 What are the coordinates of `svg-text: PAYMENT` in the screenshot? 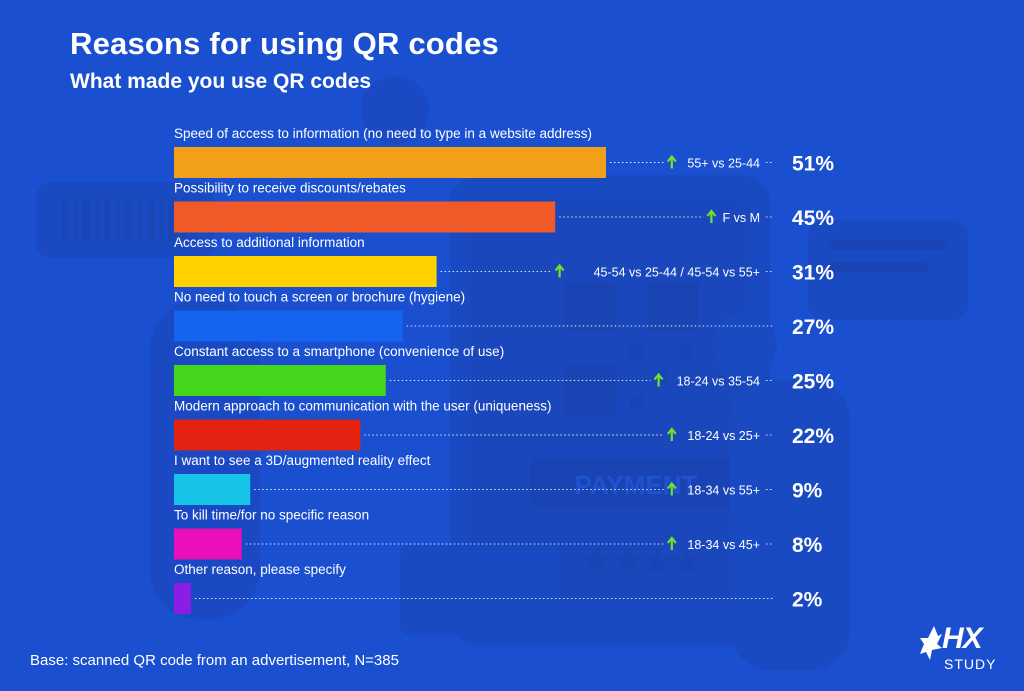 It's located at (636, 485).